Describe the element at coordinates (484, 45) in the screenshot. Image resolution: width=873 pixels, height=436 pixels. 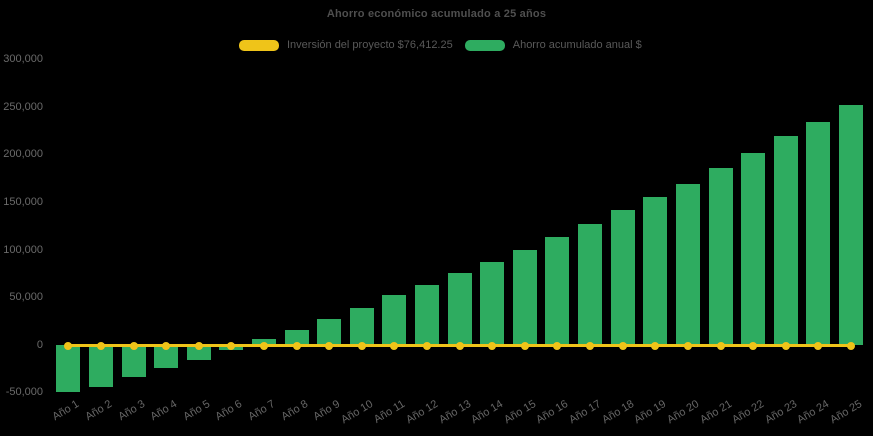
I see `savings-legend-swatch` at that location.